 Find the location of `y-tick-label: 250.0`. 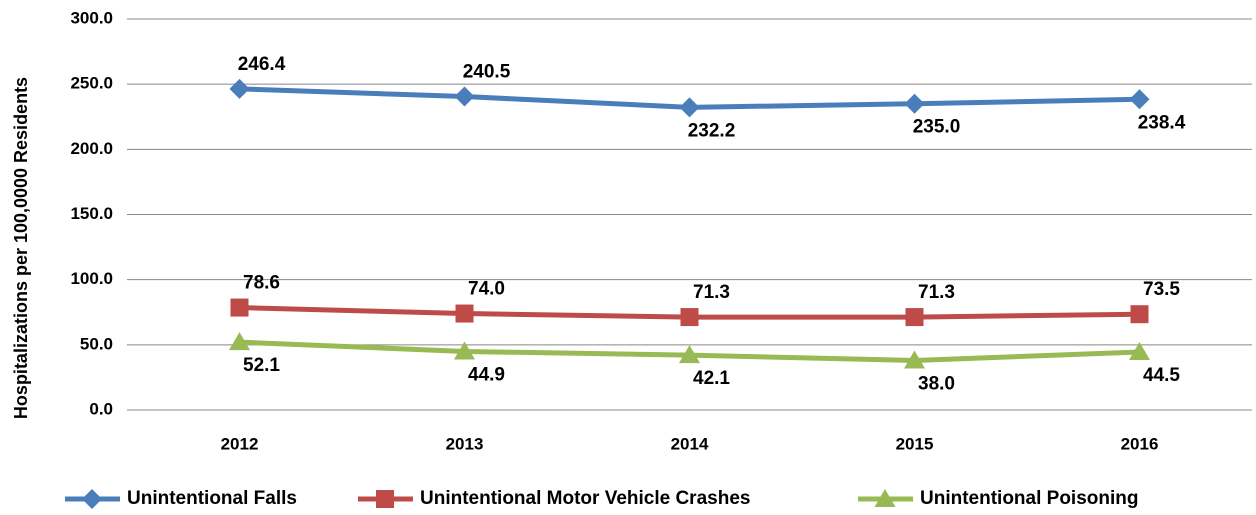

y-tick-label: 250.0 is located at coordinates (91, 83).